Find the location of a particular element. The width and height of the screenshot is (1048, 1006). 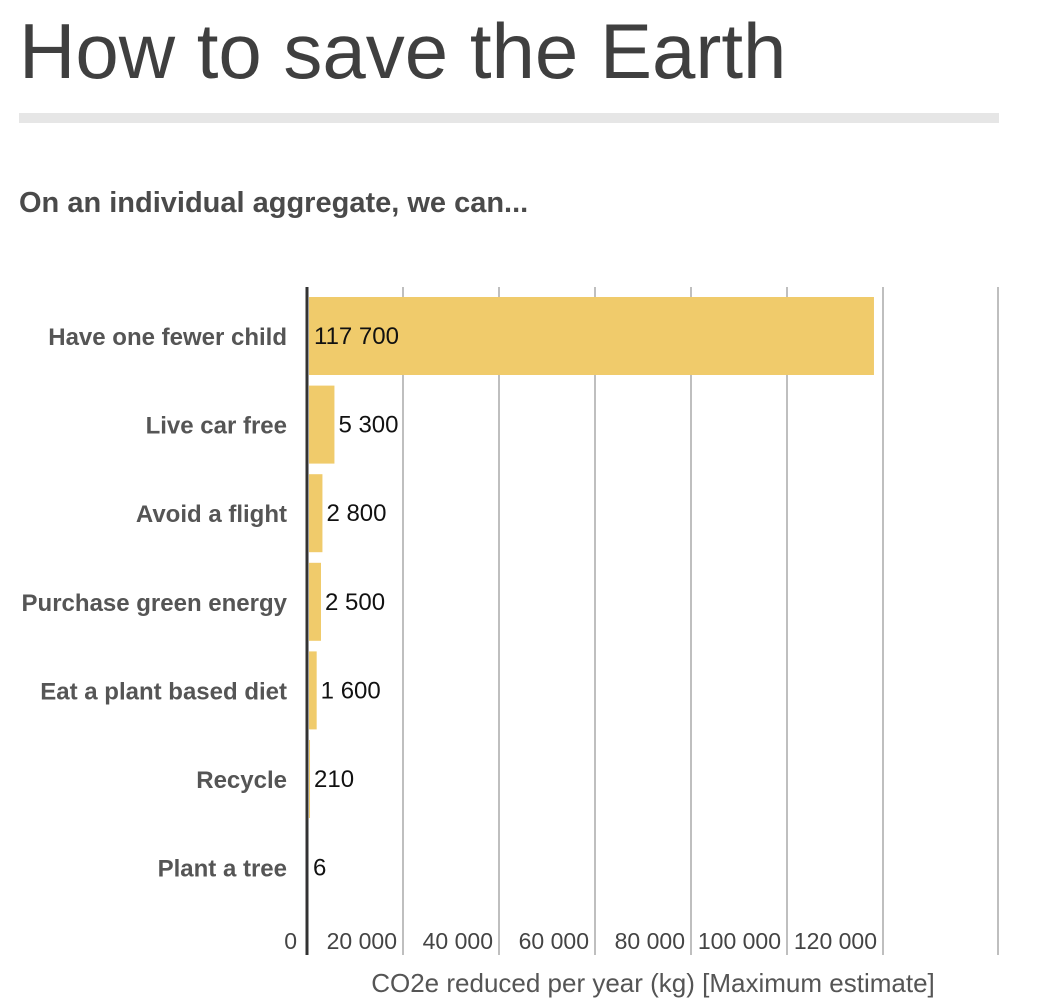

category-label: Have one fewer child is located at coordinates (167, 337).